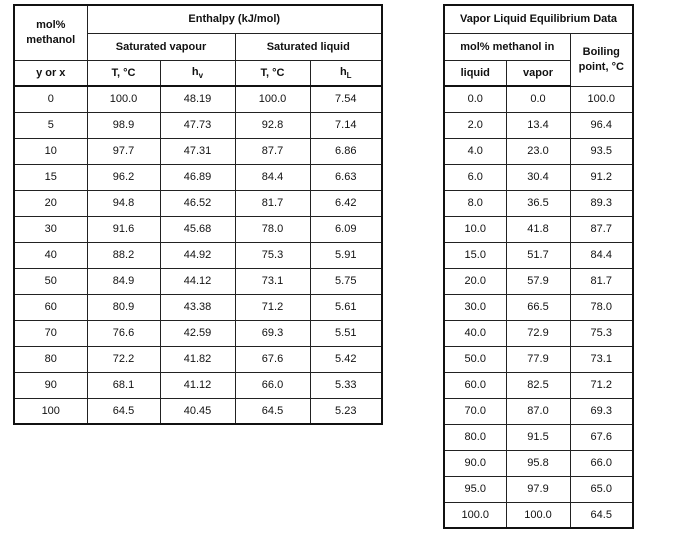 This screenshot has height=542, width=700. Describe the element at coordinates (50, 73) in the screenshot. I see `column-header: y or x` at that location.